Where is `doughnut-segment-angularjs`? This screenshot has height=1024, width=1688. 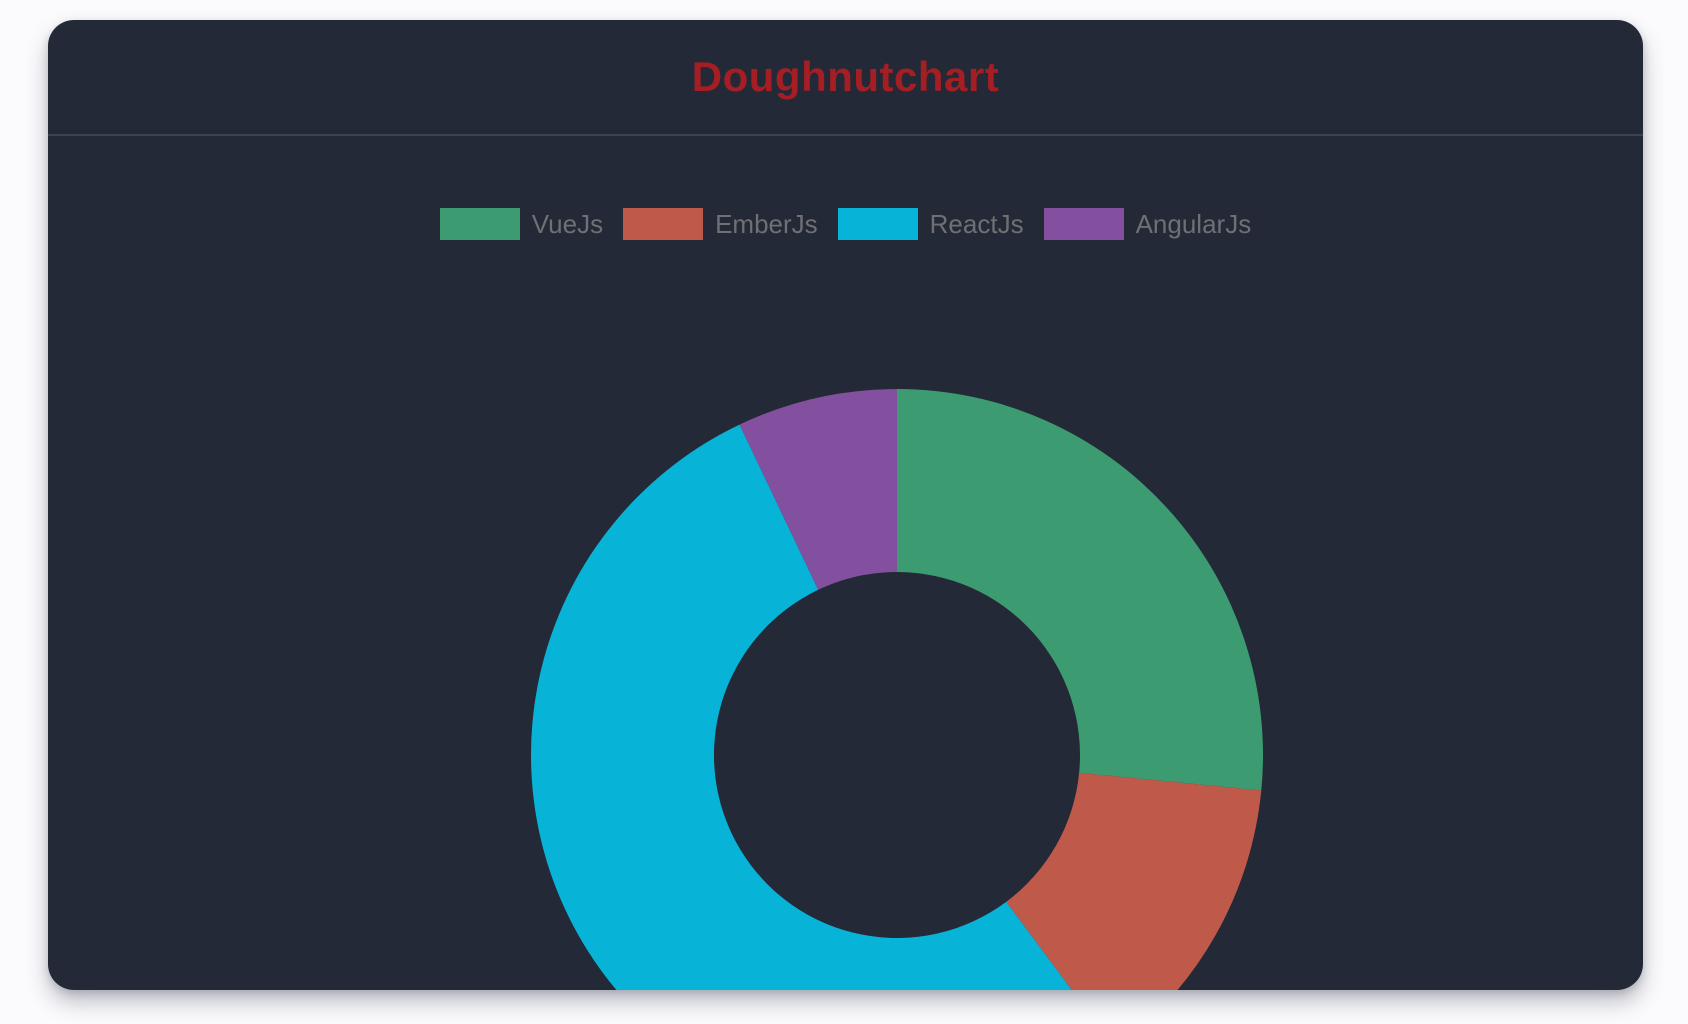
doughnut-segment-angularjs is located at coordinates (818, 489).